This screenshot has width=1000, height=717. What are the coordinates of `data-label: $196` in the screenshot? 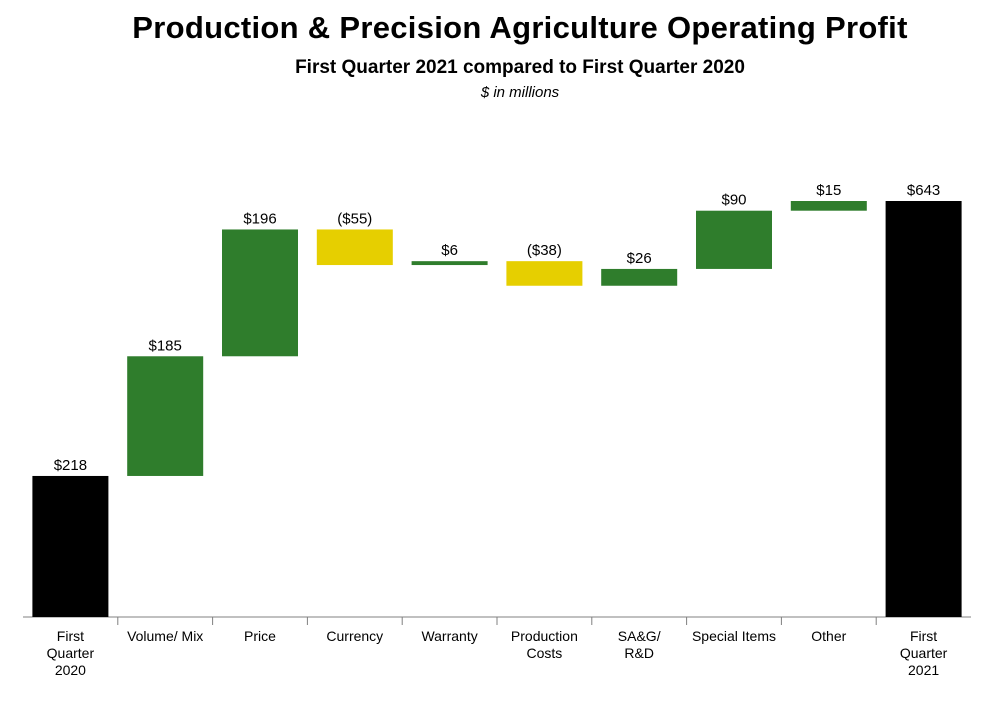 It's located at (259, 218).